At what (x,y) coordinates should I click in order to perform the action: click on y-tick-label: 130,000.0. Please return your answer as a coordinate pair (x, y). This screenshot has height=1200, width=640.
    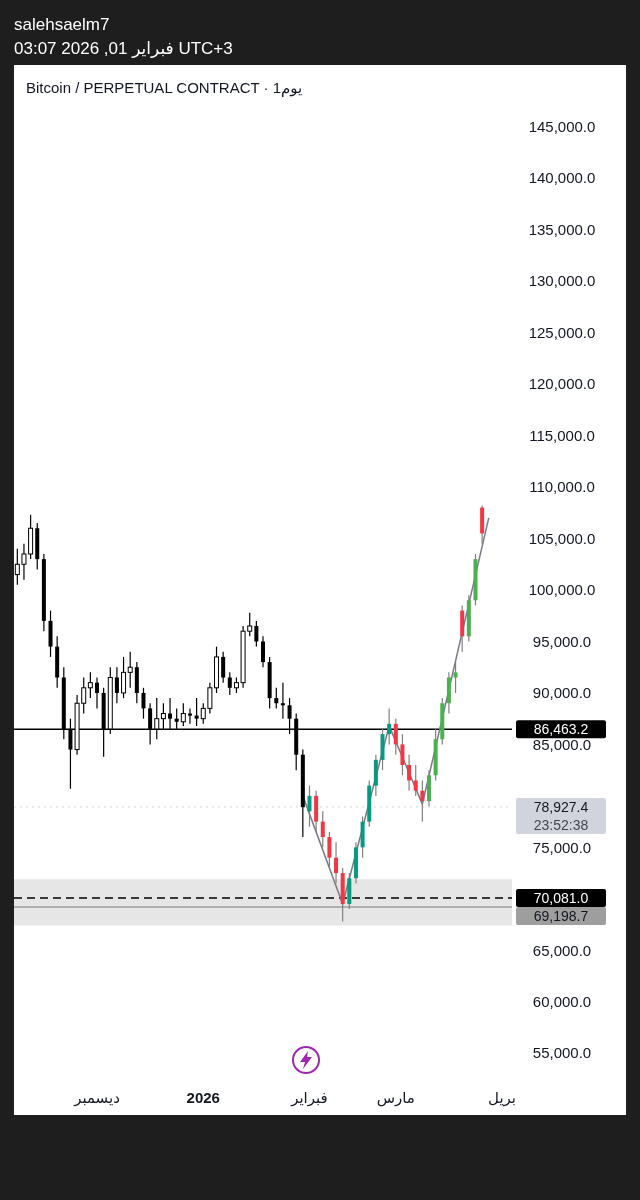
    Looking at the image, I should click on (562, 281).